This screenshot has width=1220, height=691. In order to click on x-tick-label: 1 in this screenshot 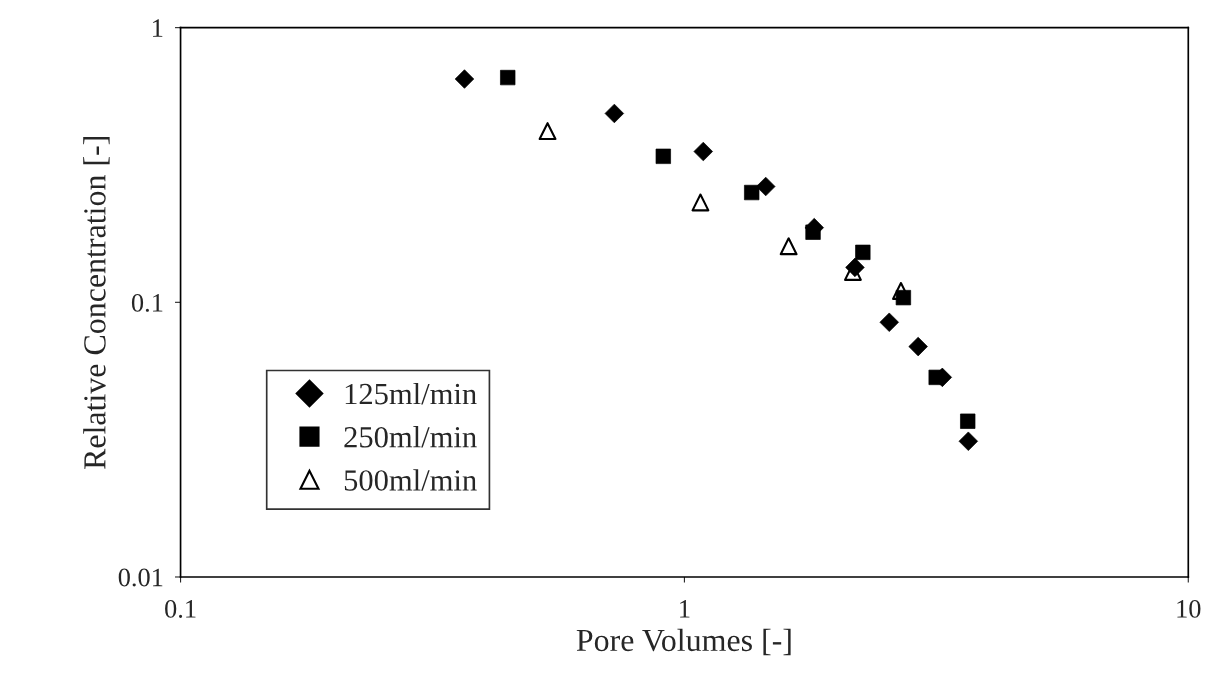, I will do `click(685, 609)`.